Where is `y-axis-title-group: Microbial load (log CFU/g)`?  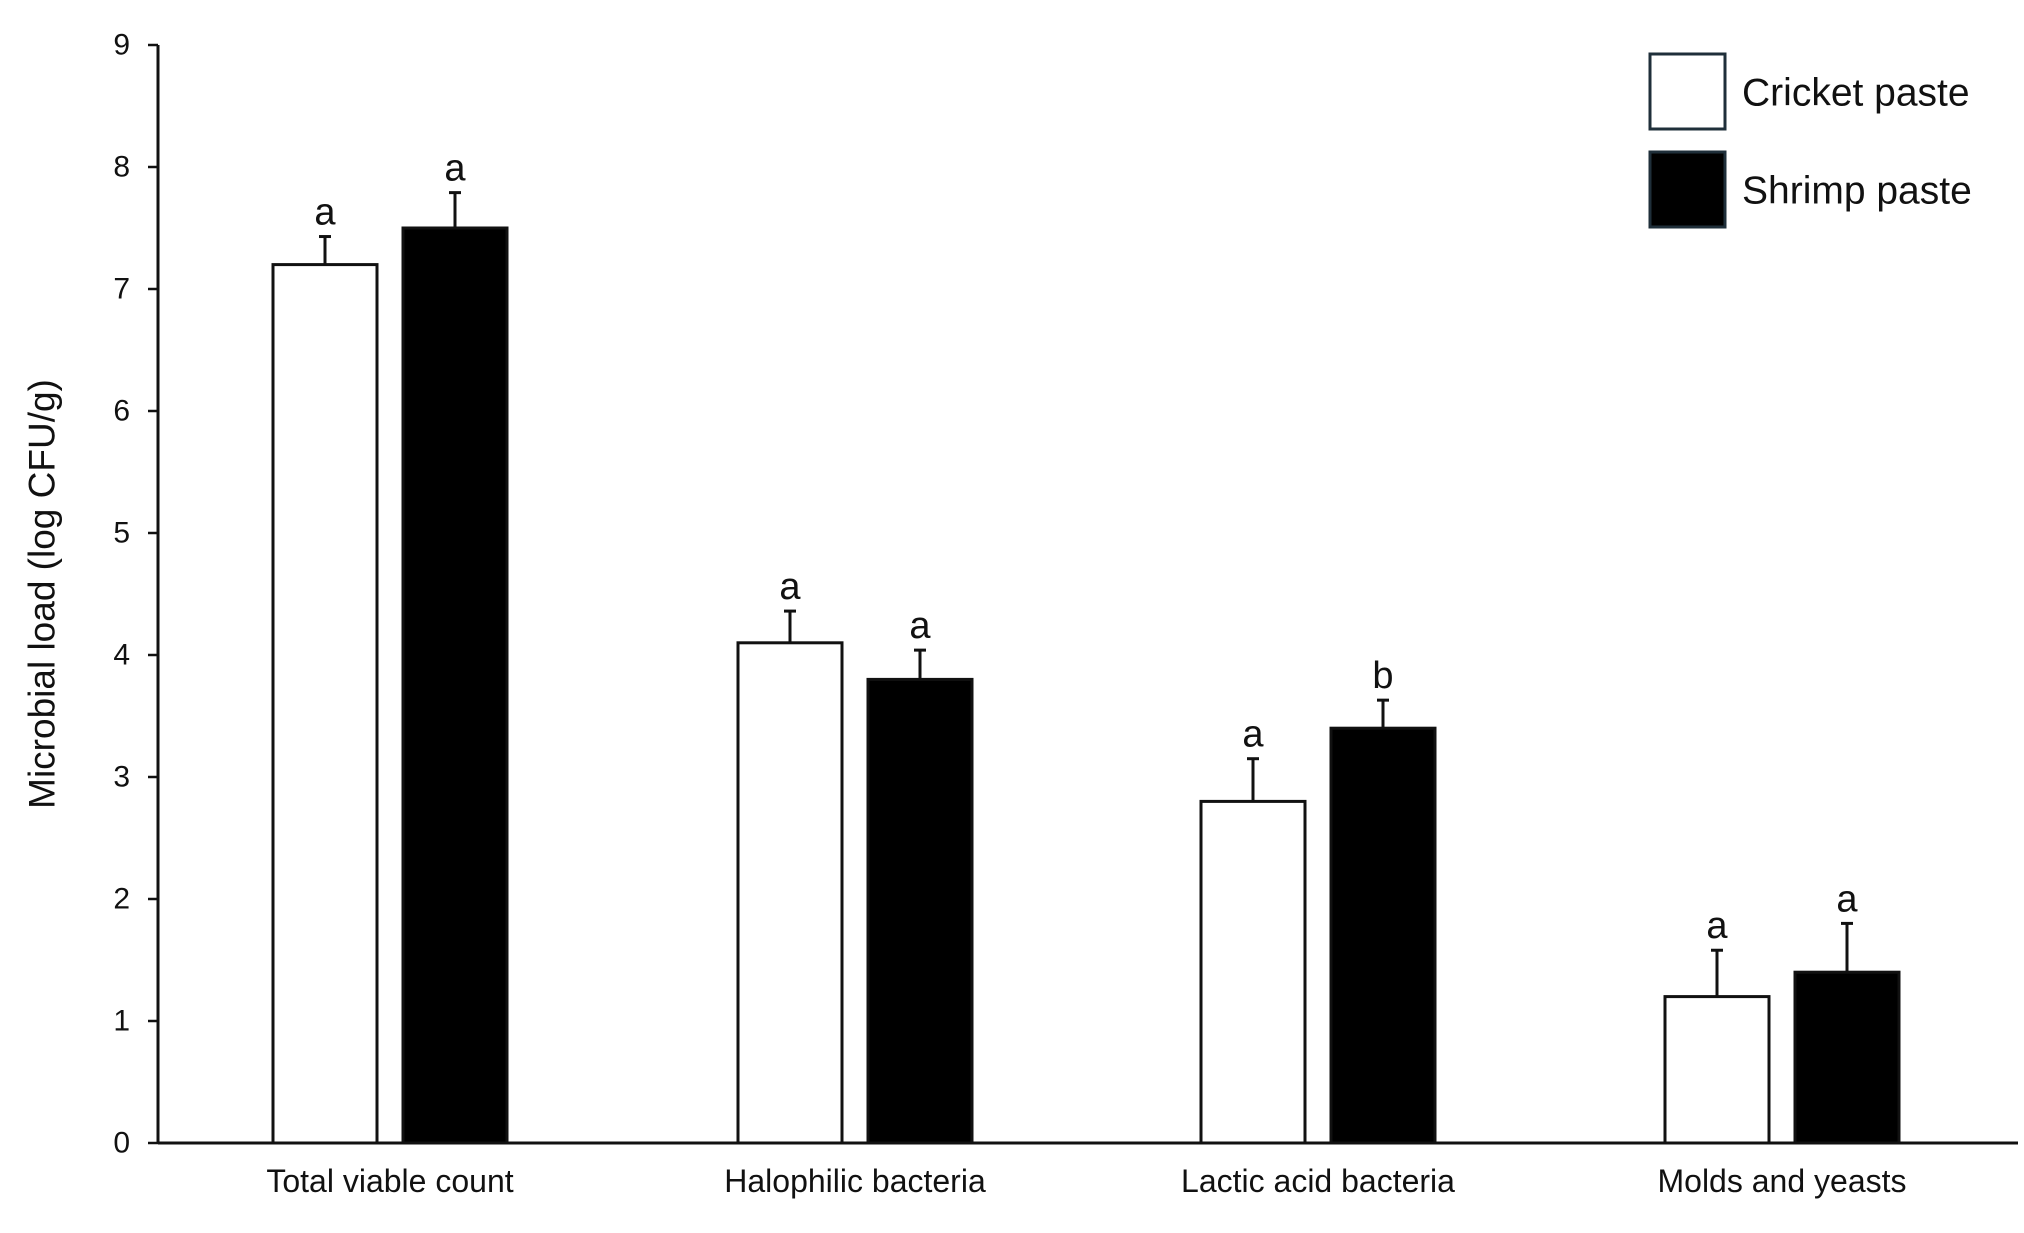 y-axis-title-group: Microbial load (log CFU/g) is located at coordinates (42, 594).